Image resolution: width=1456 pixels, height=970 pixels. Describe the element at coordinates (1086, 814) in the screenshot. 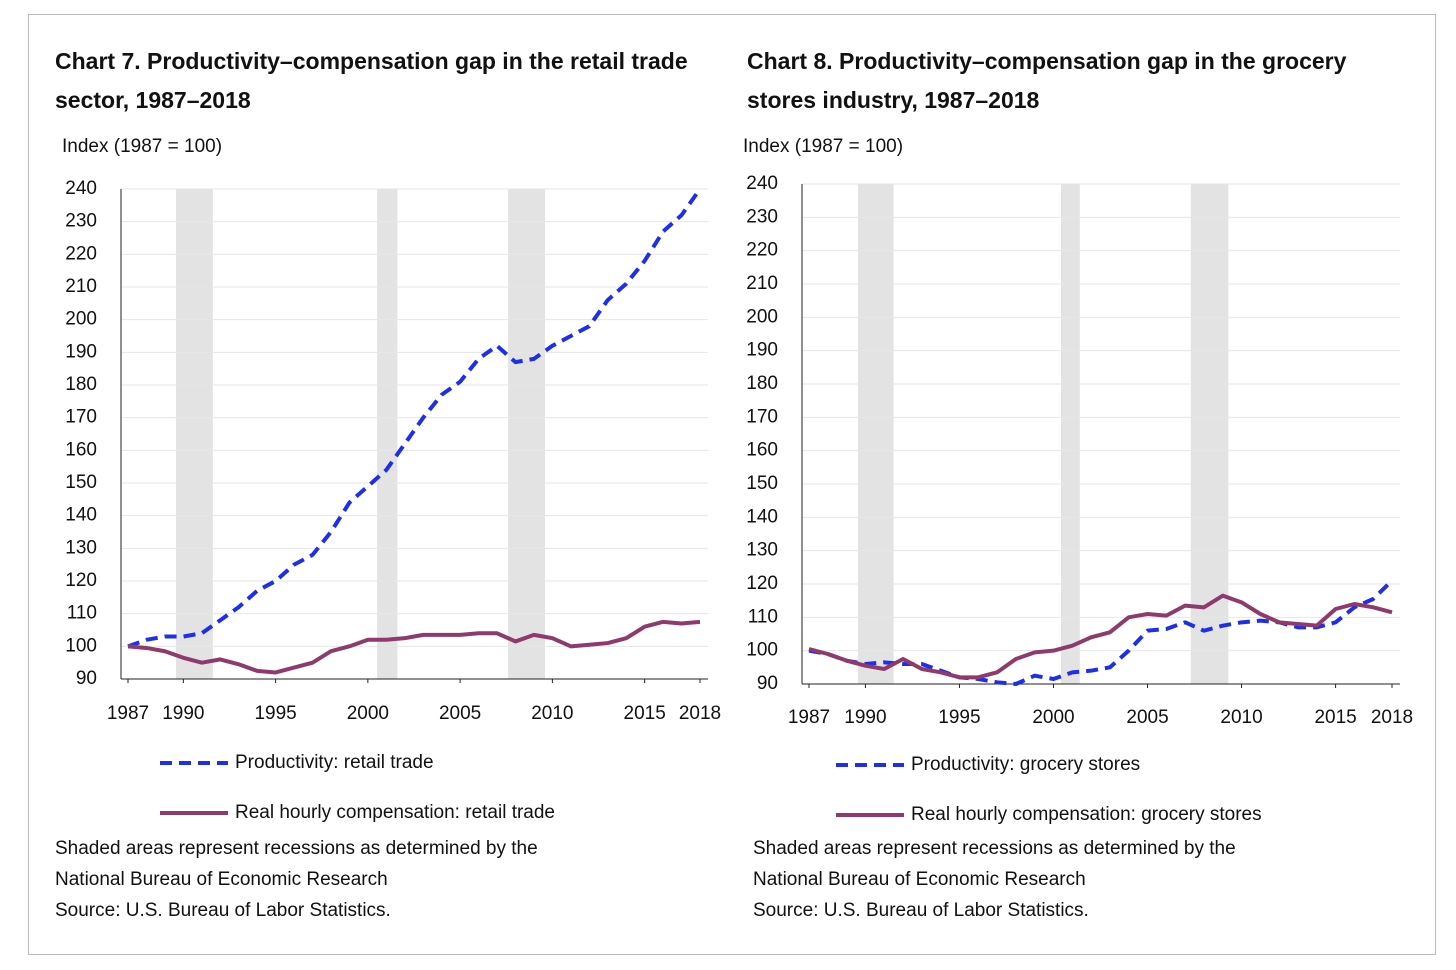

I see `legend-label: Real hourly compensation: grocery stores` at that location.